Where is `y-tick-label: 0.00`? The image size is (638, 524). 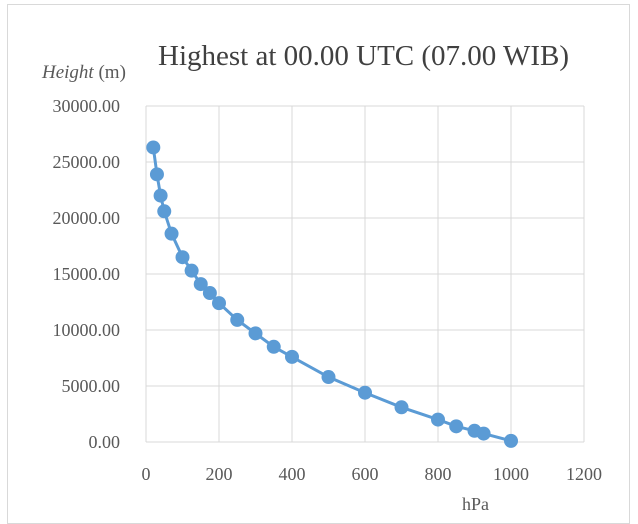
y-tick-label: 0.00 is located at coordinates (105, 442).